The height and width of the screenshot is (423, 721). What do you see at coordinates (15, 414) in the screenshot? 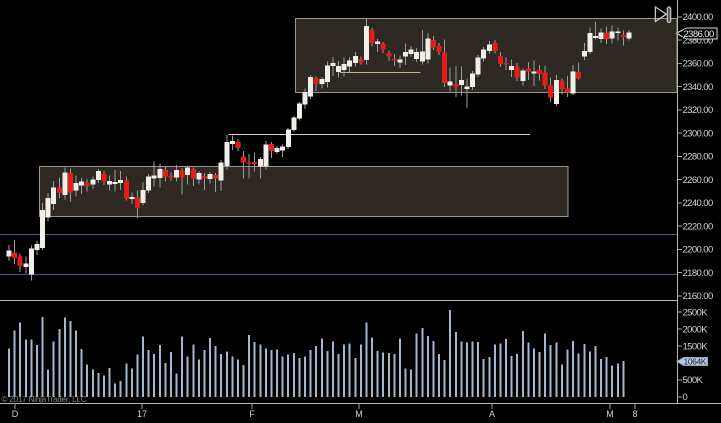
I see `svg-text: D` at bounding box center [15, 414].